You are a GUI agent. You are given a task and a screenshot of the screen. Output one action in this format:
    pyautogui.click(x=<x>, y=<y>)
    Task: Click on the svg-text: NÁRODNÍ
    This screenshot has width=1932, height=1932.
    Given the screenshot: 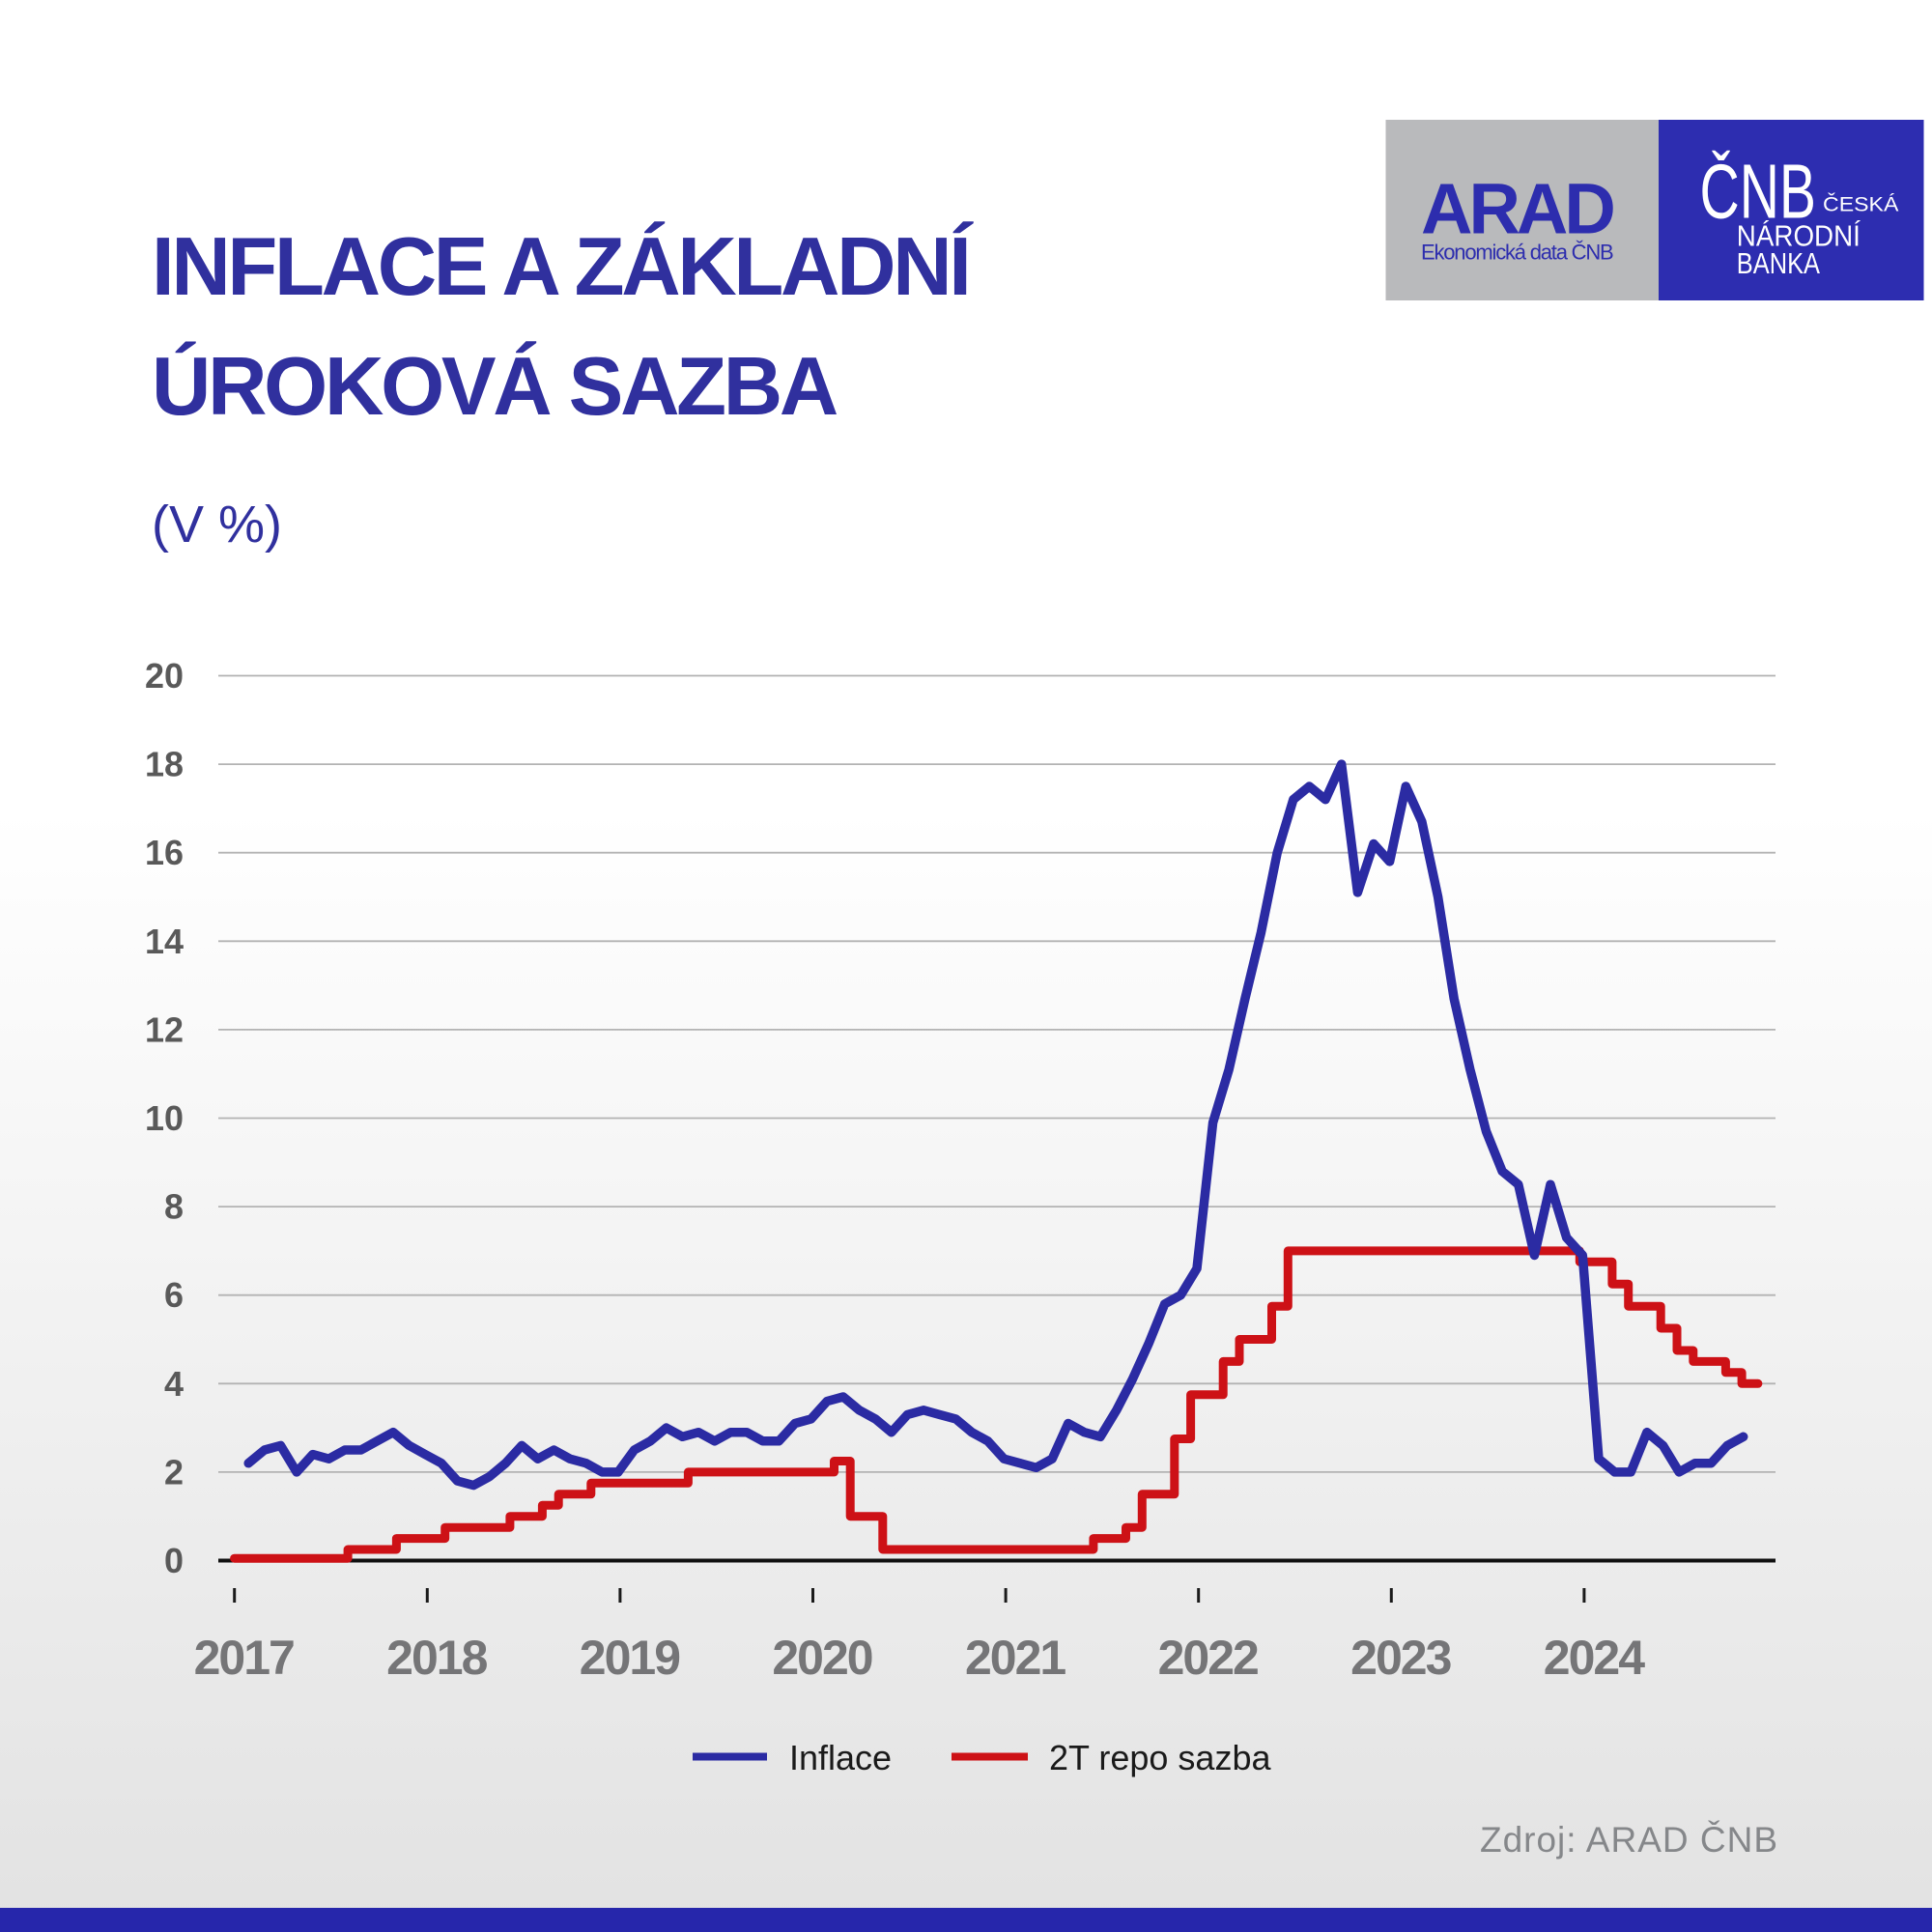 What is the action you would take?
    pyautogui.click(x=1799, y=235)
    